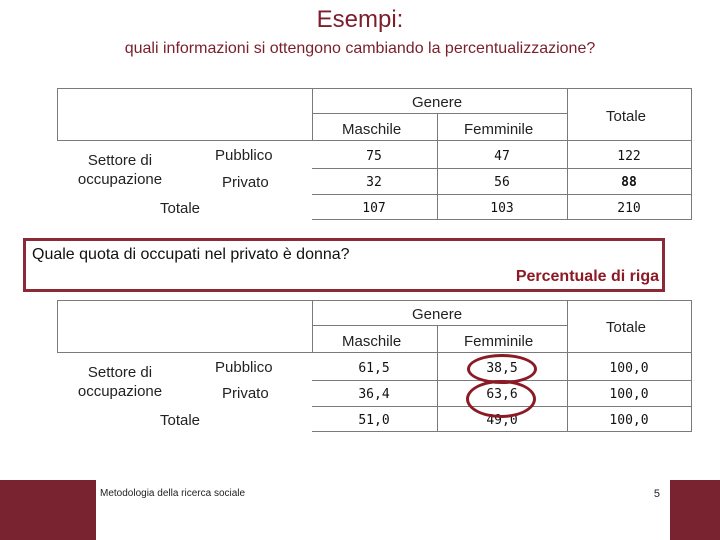 Image resolution: width=720 pixels, height=540 pixels. What do you see at coordinates (502, 156) in the screenshot?
I see `cell-value: 47` at bounding box center [502, 156].